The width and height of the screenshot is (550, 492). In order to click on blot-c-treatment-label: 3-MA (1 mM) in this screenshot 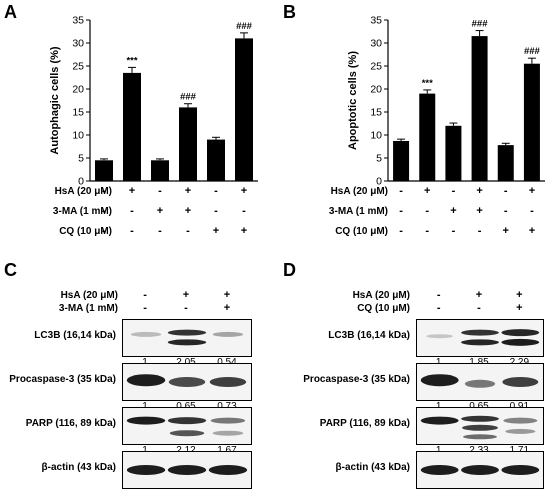, I will do `click(88, 308)`.